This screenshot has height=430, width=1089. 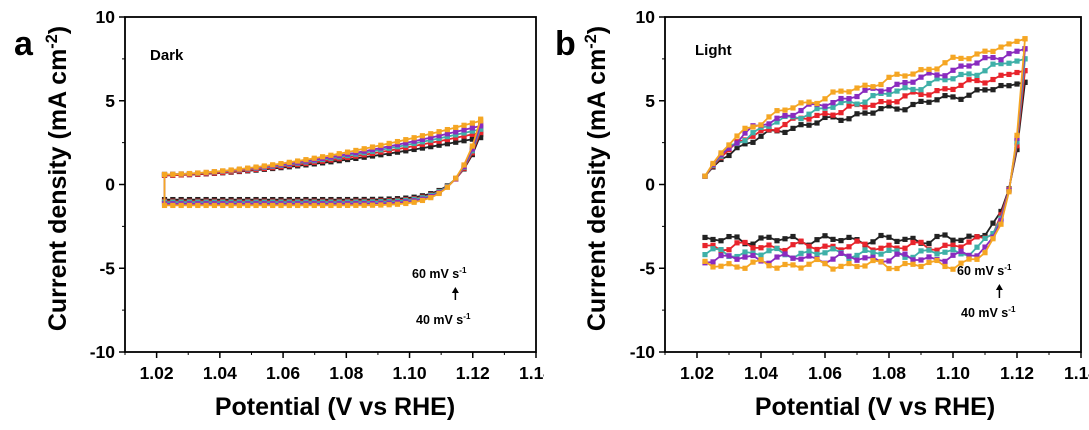 I want to click on x-tick-label: 1.08, so click(x=889, y=373).